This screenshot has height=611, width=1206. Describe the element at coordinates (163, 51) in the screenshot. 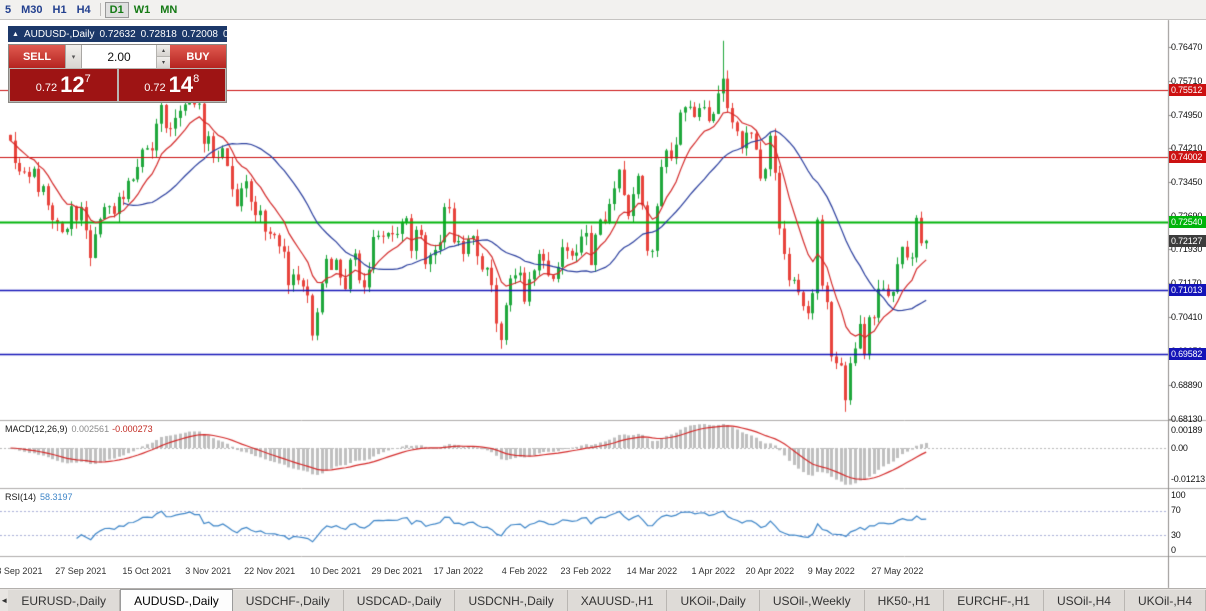

I see `volume-increase-icon: ▴` at that location.